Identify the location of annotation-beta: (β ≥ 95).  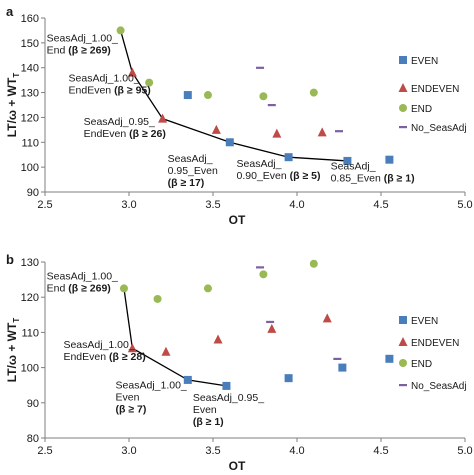
(132, 90).